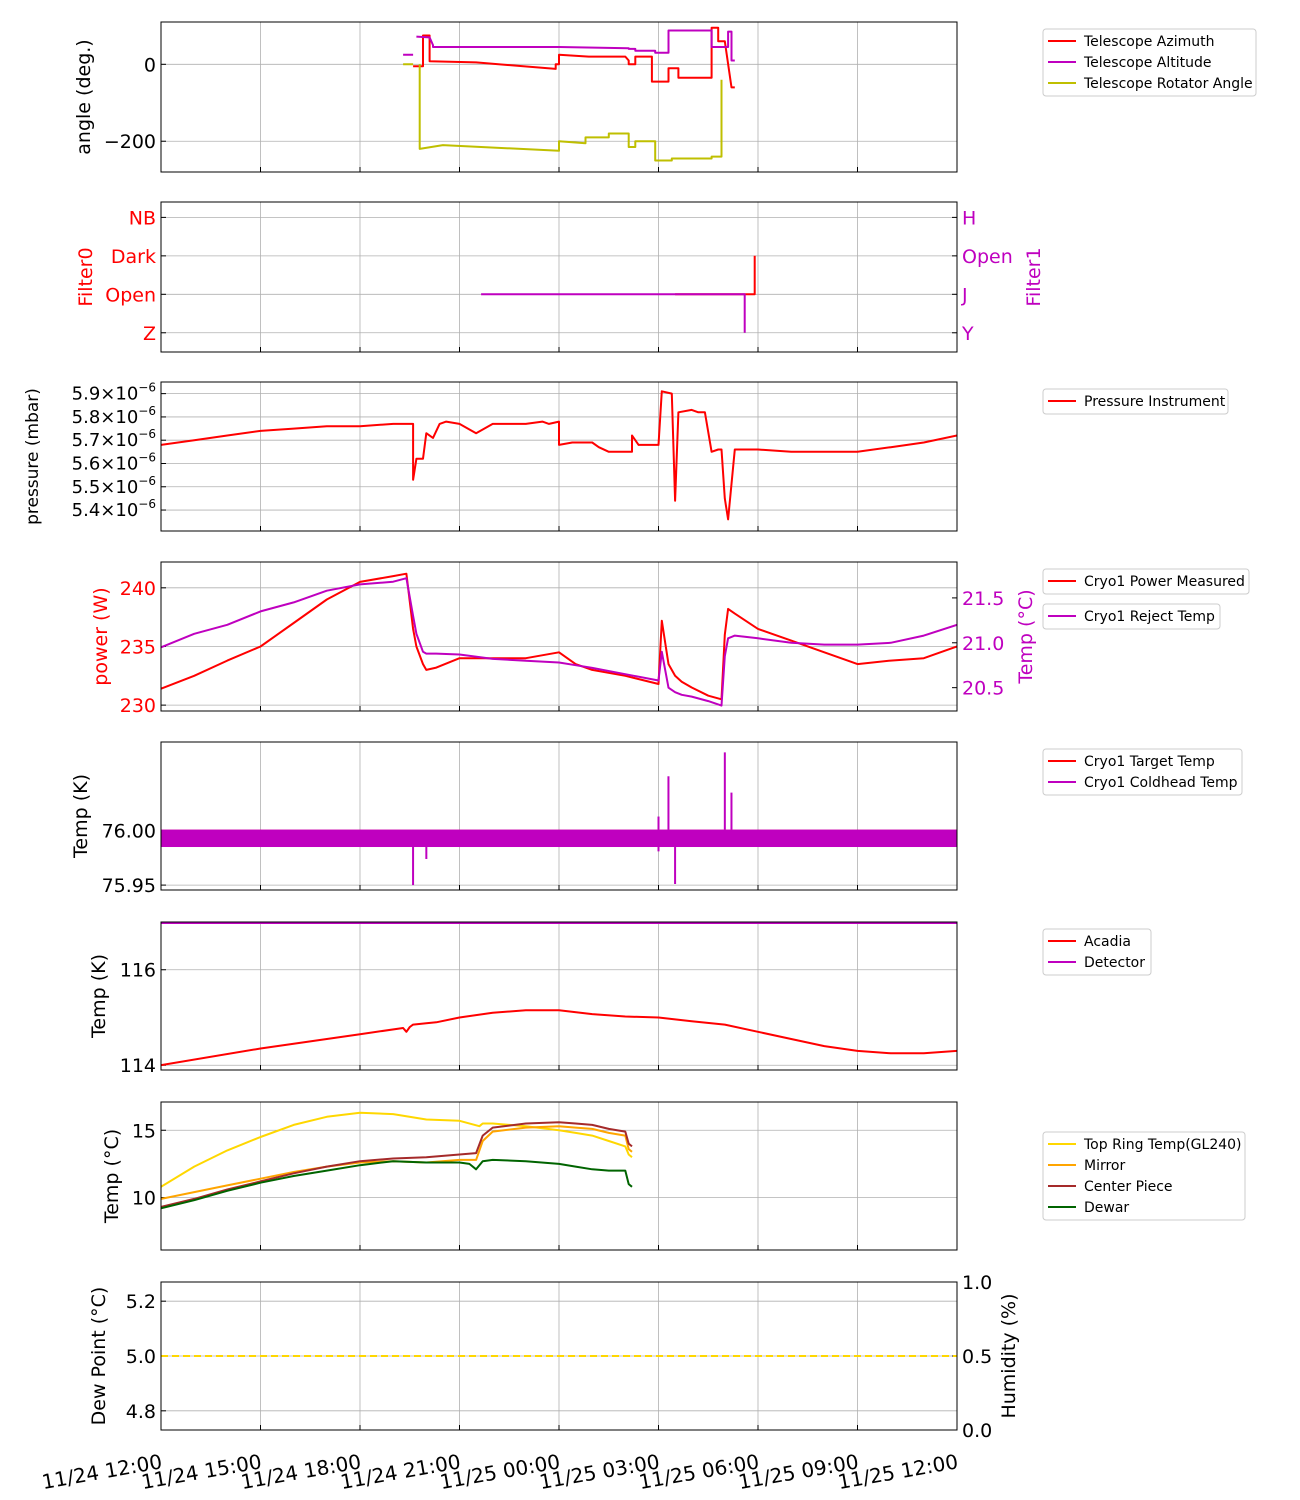  What do you see at coordinates (114, 393) in the screenshot?
I see `y-tick-label: 5.9×10⁻⁶` at bounding box center [114, 393].